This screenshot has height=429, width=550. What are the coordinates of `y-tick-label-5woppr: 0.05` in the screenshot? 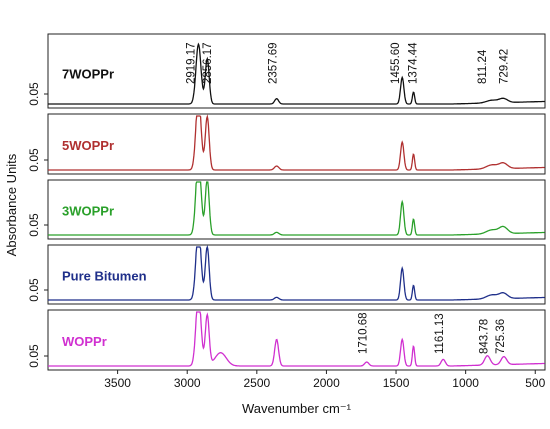 It's located at (34, 160).